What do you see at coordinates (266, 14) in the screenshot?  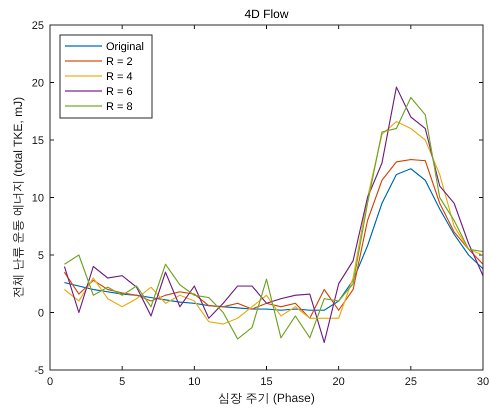 I see `chart-title: 4D Flow` at bounding box center [266, 14].